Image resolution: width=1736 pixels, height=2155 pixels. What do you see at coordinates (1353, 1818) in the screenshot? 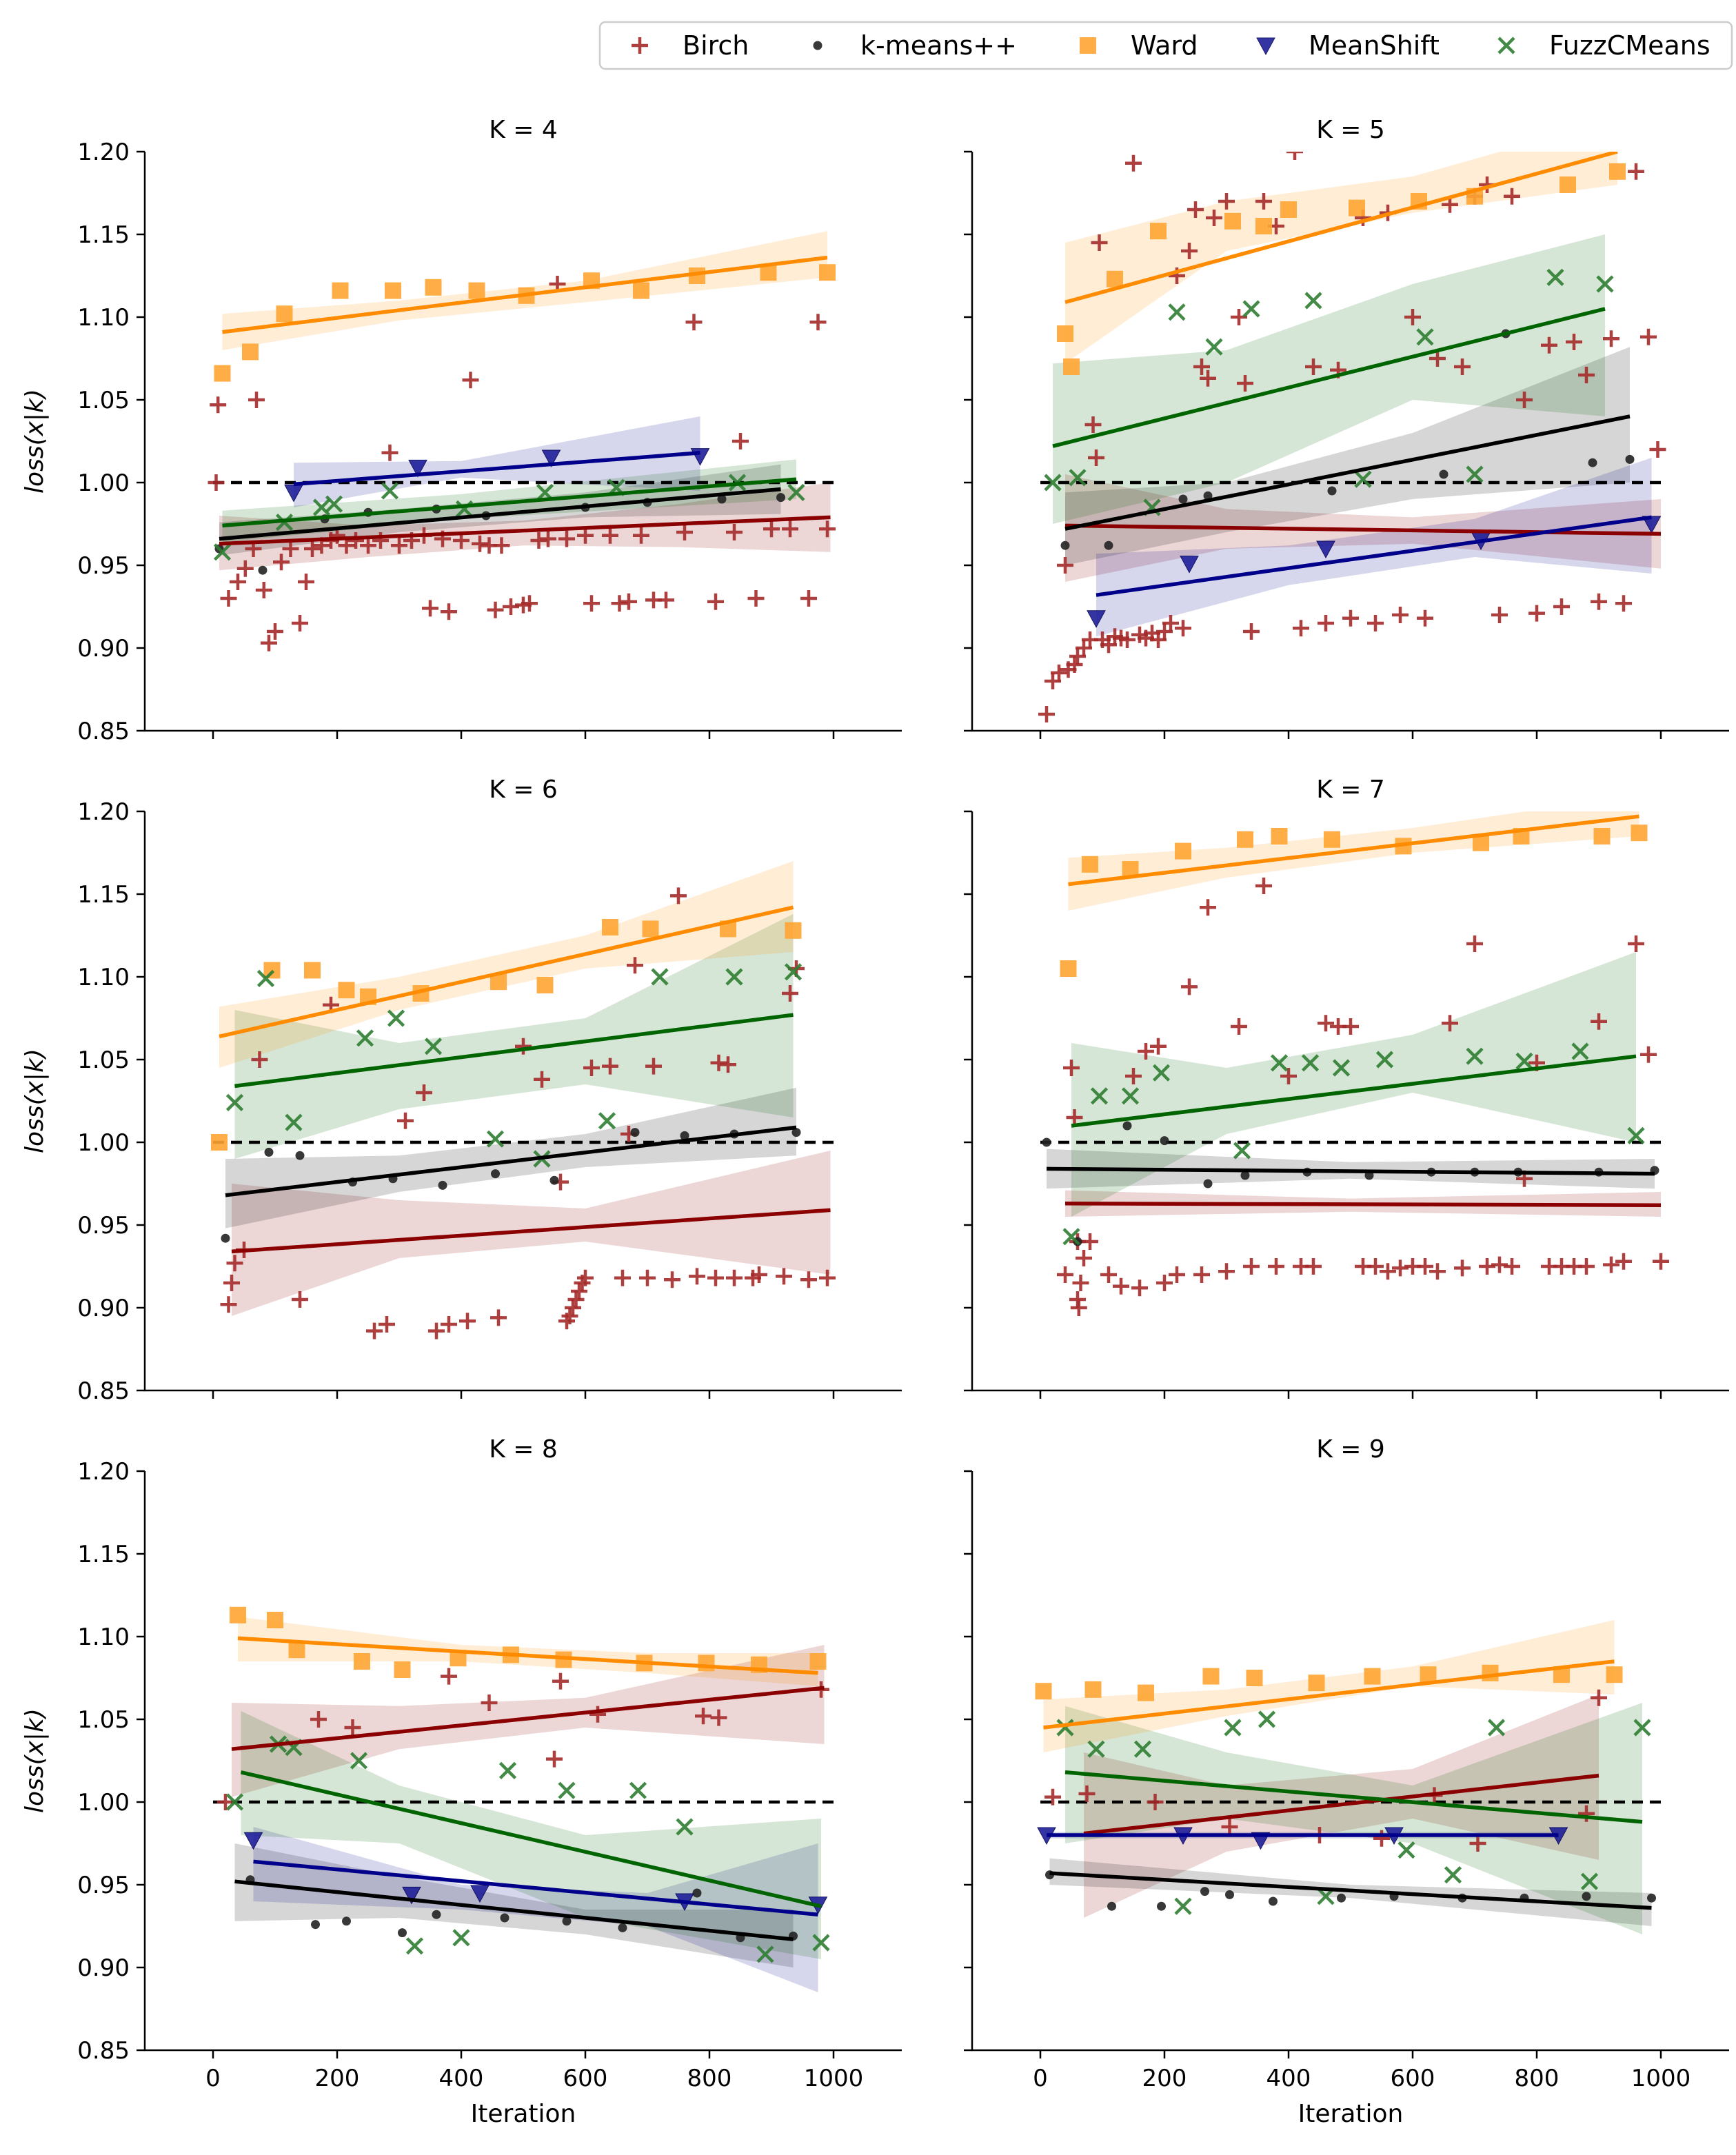
I see `panel-6-fuzzy-ci-band` at bounding box center [1353, 1818].